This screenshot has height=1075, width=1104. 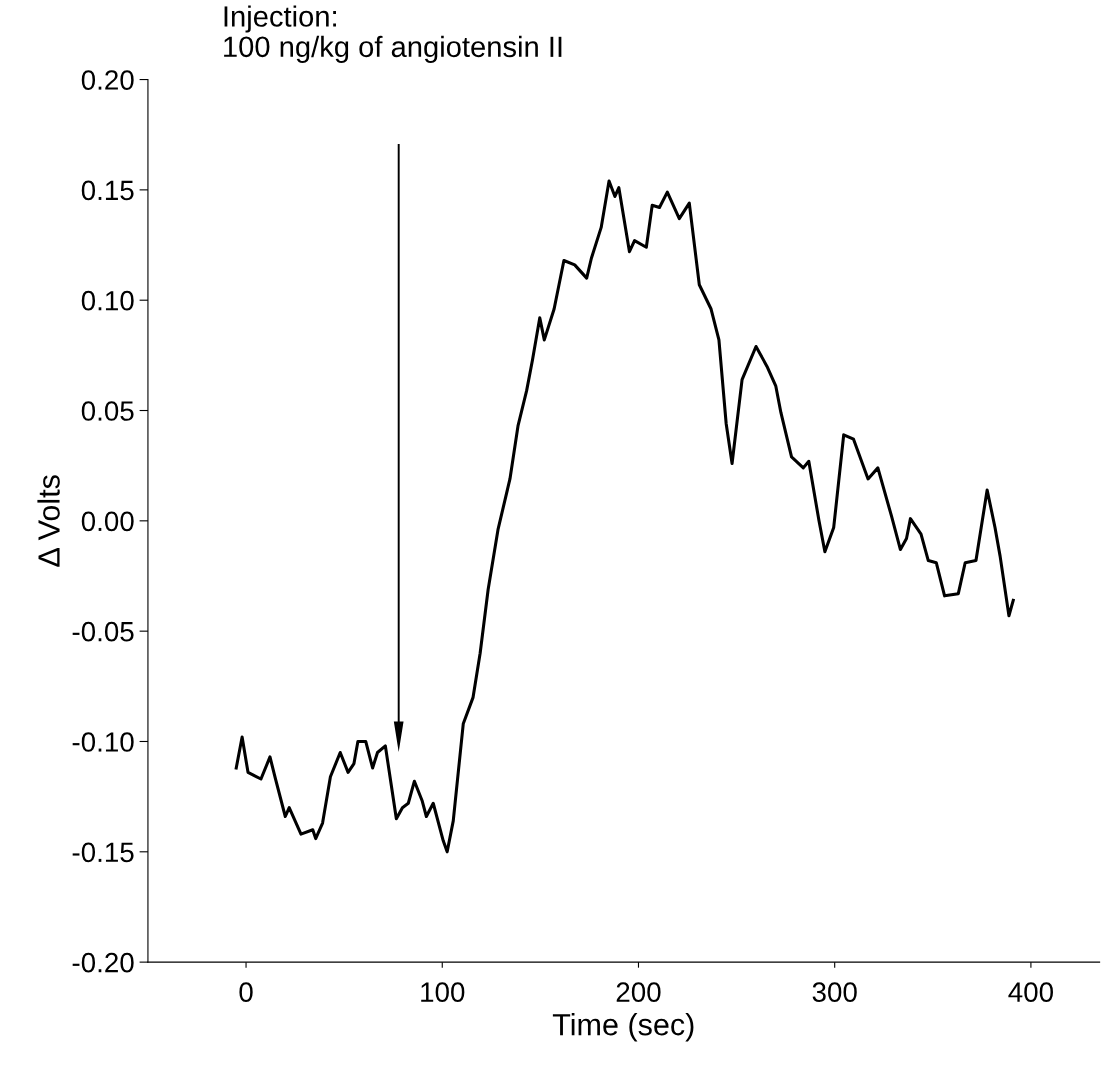 I want to click on y-axis-title: Δ Volts, so click(x=48, y=521).